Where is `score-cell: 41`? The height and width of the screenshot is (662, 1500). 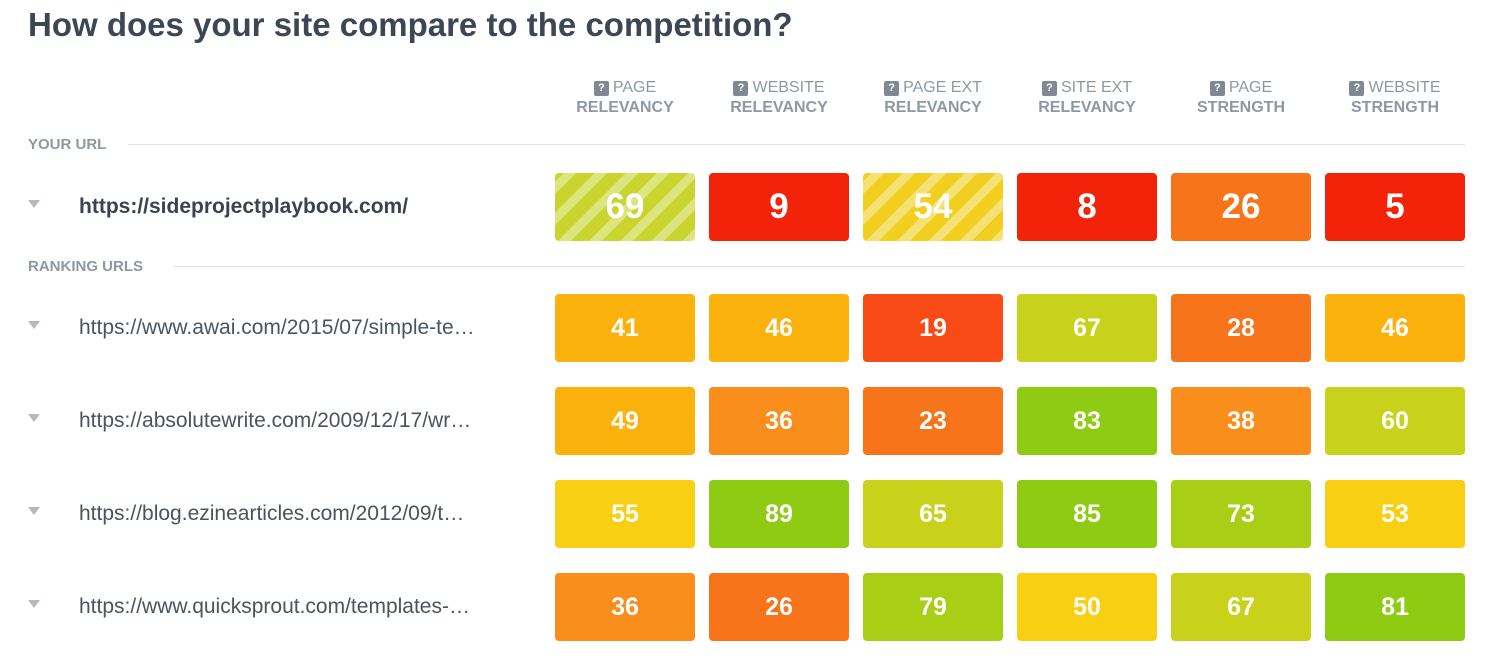
score-cell: 41 is located at coordinates (625, 328).